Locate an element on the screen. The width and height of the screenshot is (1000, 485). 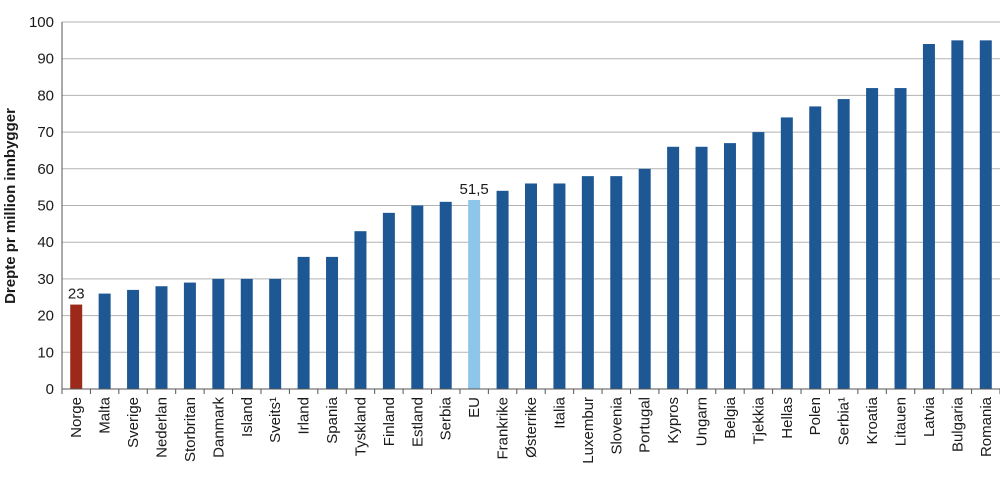
x-tick-label: EU is located at coordinates (474, 407).